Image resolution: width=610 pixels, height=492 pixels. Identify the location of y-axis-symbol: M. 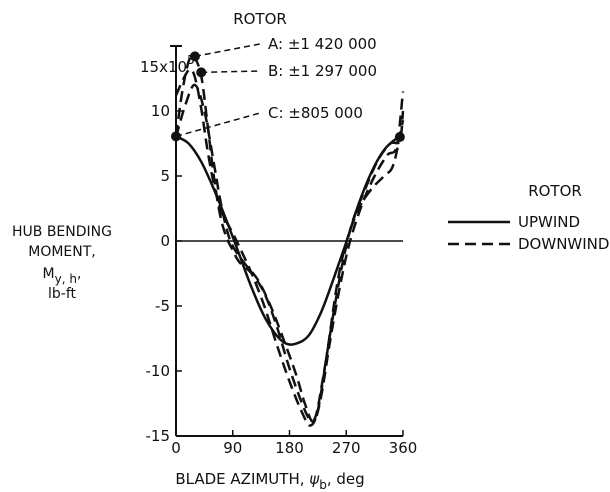
(49, 274).